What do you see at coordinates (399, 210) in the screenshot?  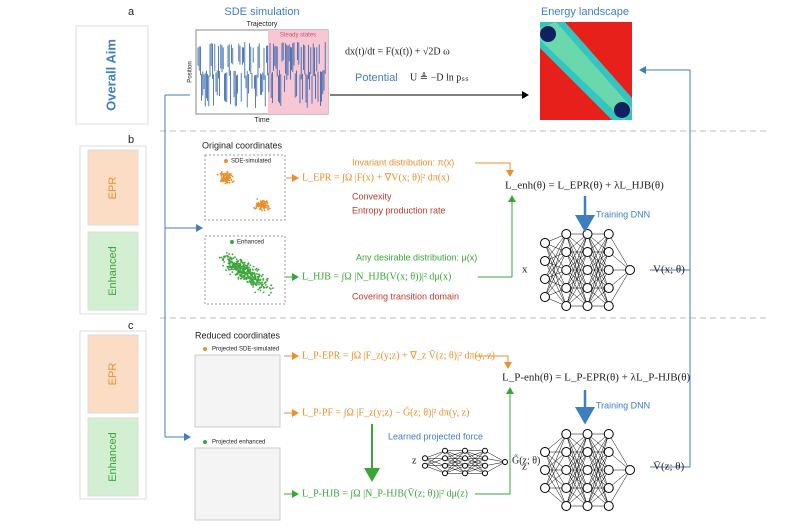 I see `annotation: Entropy production rate` at bounding box center [399, 210].